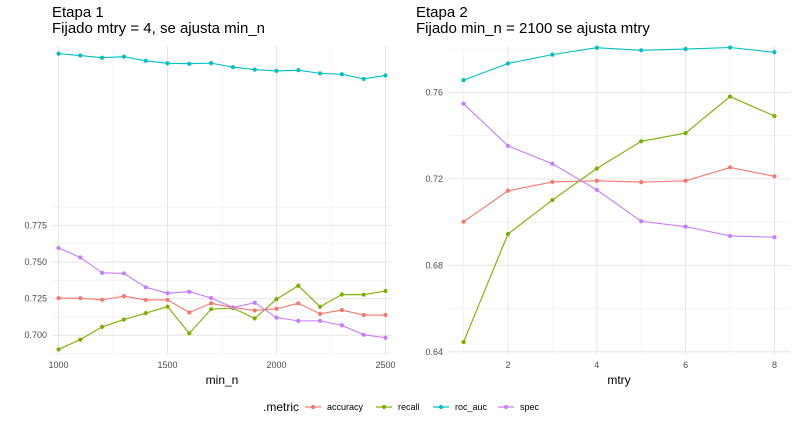  Describe the element at coordinates (533, 28) in the screenshot. I see `chart-subtitle: Fijado min_n = 2100 se ajusta mtry` at that location.